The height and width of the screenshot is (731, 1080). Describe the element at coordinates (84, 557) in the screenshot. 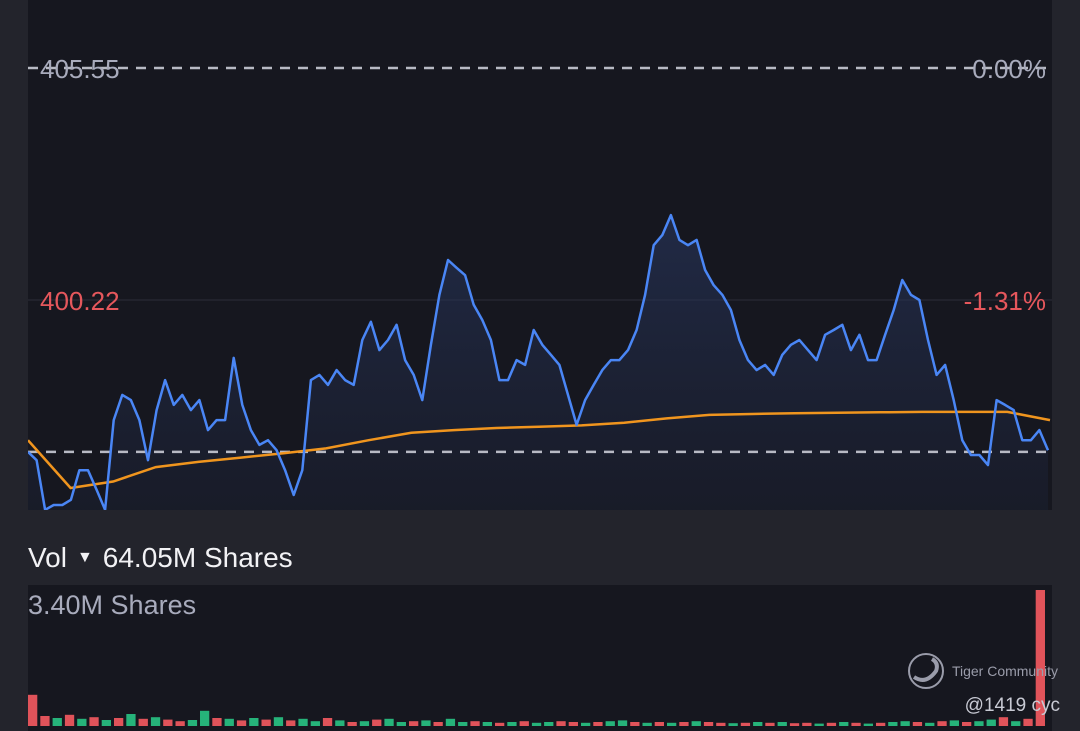

I see `caret-down-icon: ▼` at that location.